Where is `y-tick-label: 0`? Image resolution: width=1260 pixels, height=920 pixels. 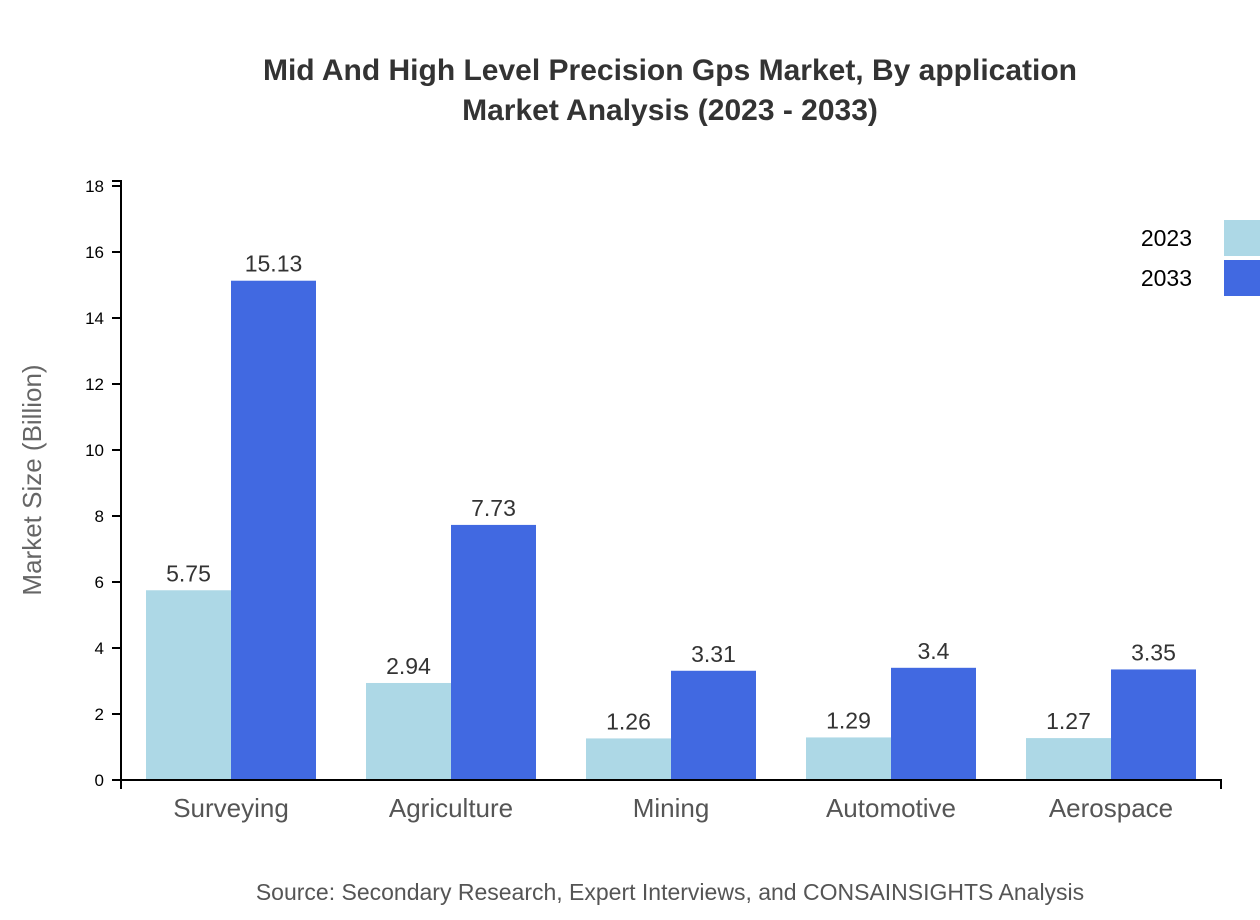
y-tick-label: 0 is located at coordinates (99, 780).